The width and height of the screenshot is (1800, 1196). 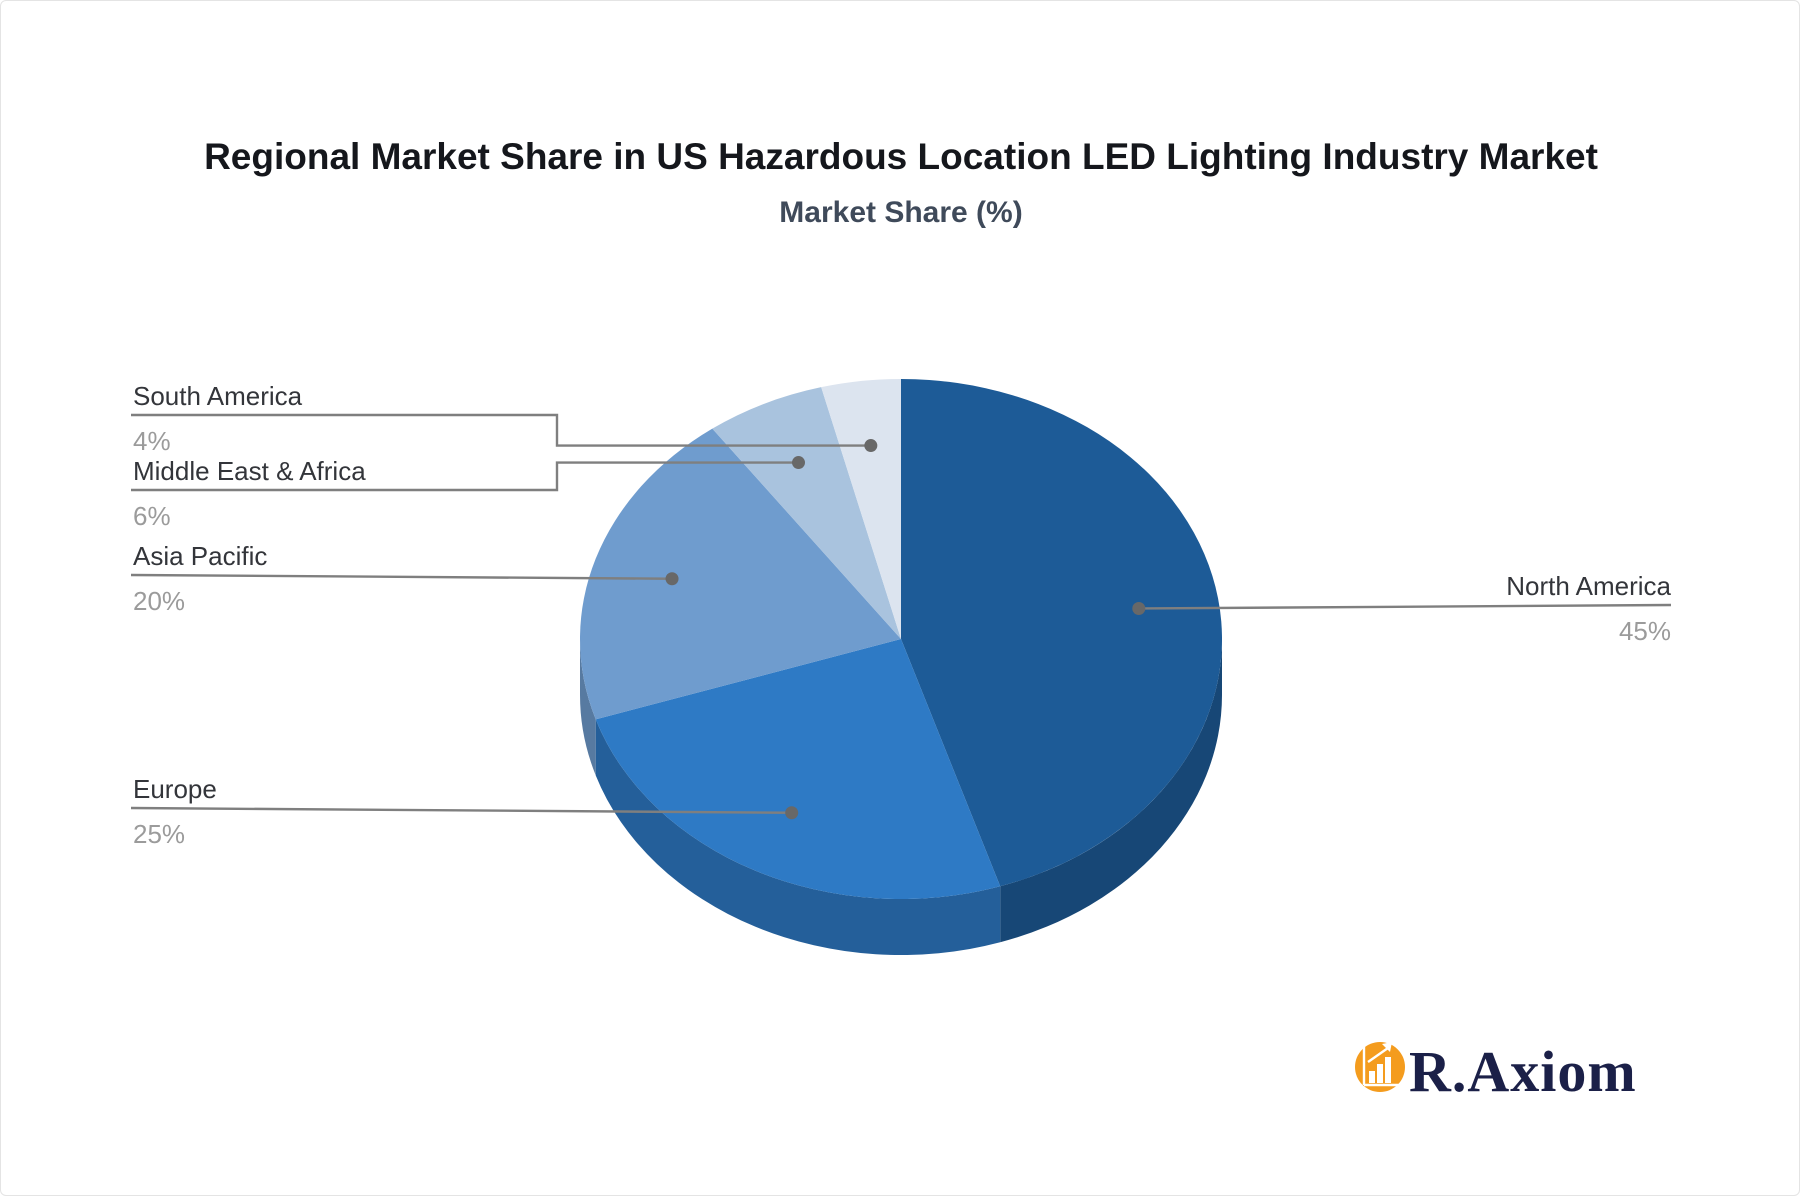 I want to click on callout-dot-middle-east-africa, so click(x=798, y=463).